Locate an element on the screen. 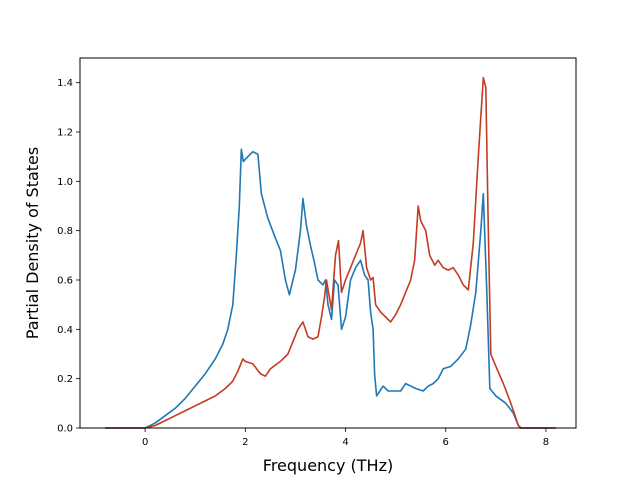 Image resolution: width=640 pixels, height=480 pixels. y-tick-label: 1.4 is located at coordinates (65, 83).